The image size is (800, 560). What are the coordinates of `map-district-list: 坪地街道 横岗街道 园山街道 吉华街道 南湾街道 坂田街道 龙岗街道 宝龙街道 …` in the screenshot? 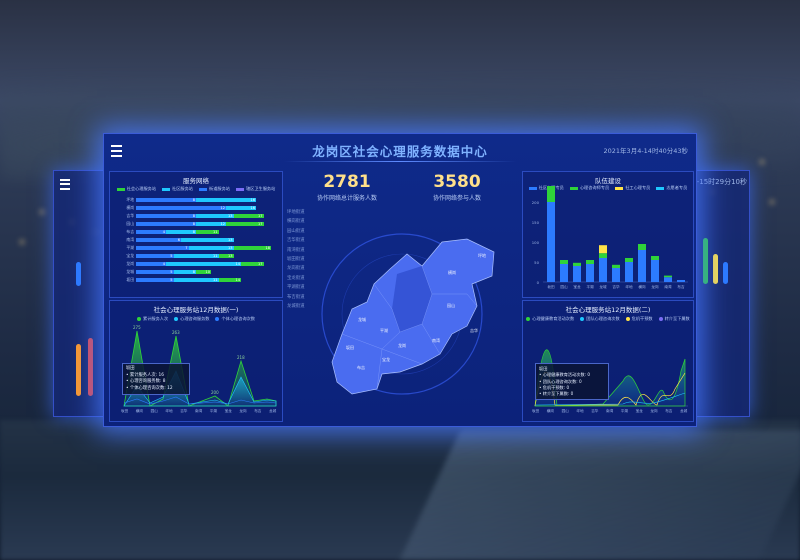 It's located at (296, 259).